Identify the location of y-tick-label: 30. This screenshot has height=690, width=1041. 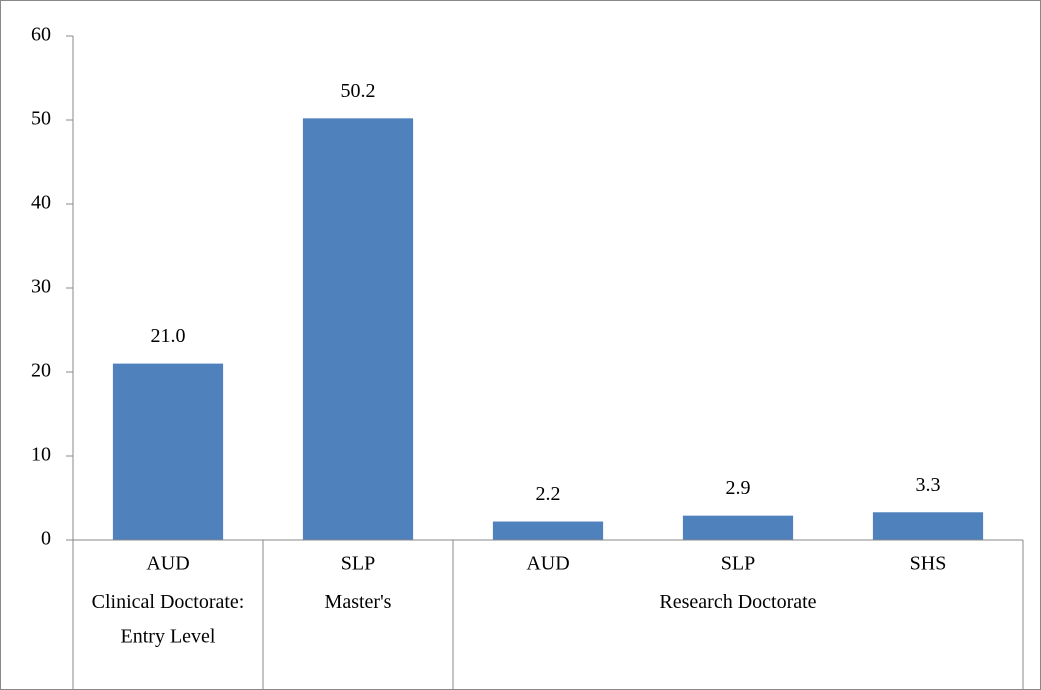
(41, 287).